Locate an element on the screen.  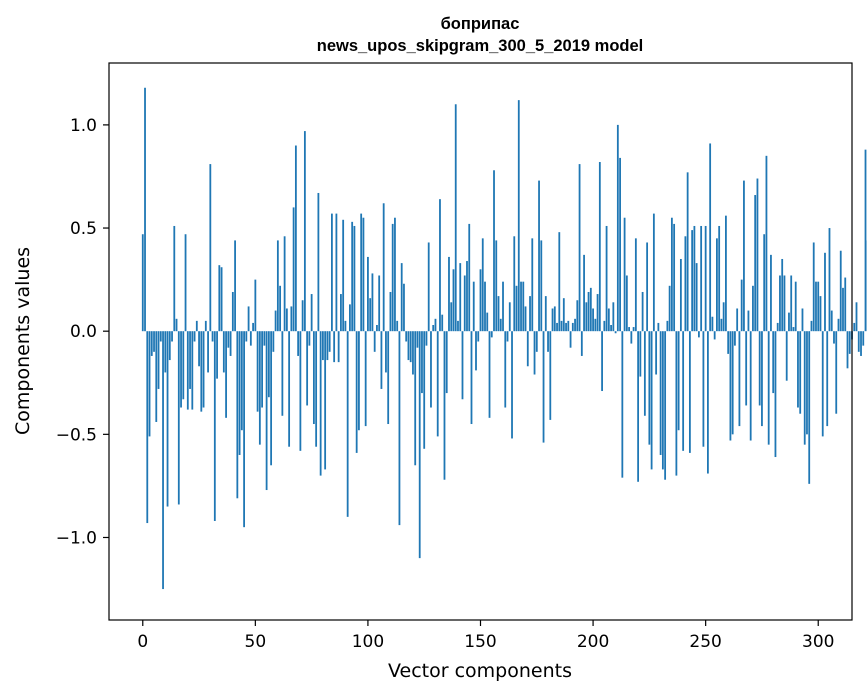
x-tick-label: 0 is located at coordinates (142, 642).